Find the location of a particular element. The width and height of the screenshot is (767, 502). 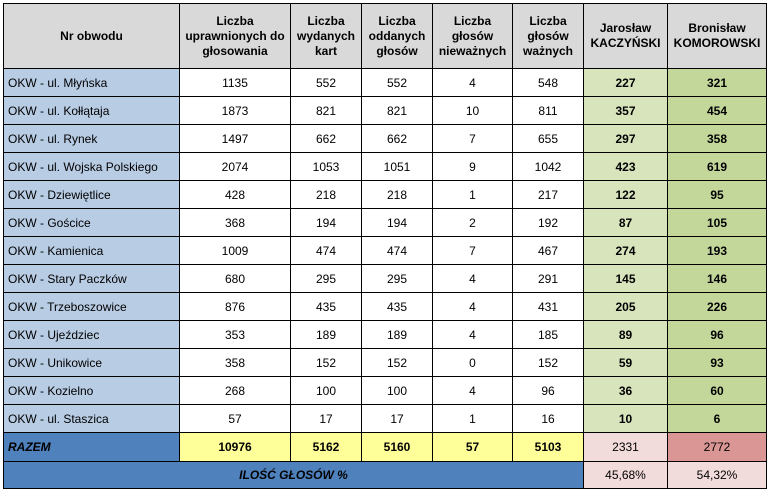

cell-komorowski: 454 is located at coordinates (717, 110).